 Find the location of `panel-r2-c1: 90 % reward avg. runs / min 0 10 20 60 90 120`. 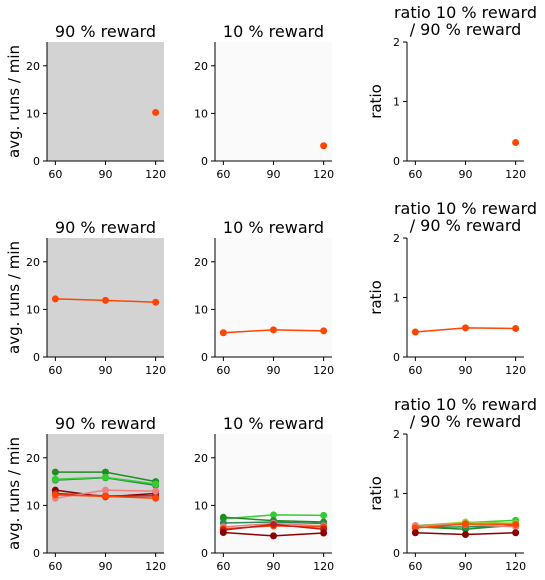

panel-r2-c1: 90 % reward avg. runs / min 0 10 20 60 90 120 is located at coordinates (85, 297).